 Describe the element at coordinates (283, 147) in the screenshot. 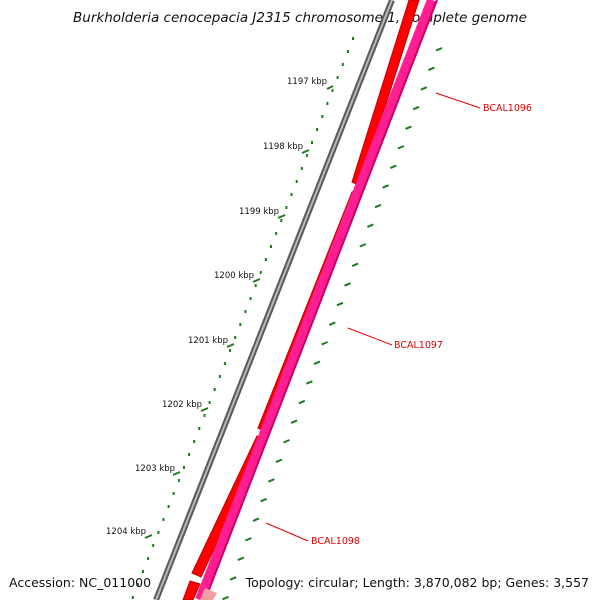

I see `kbp-label-1198: 1198 kbp` at that location.